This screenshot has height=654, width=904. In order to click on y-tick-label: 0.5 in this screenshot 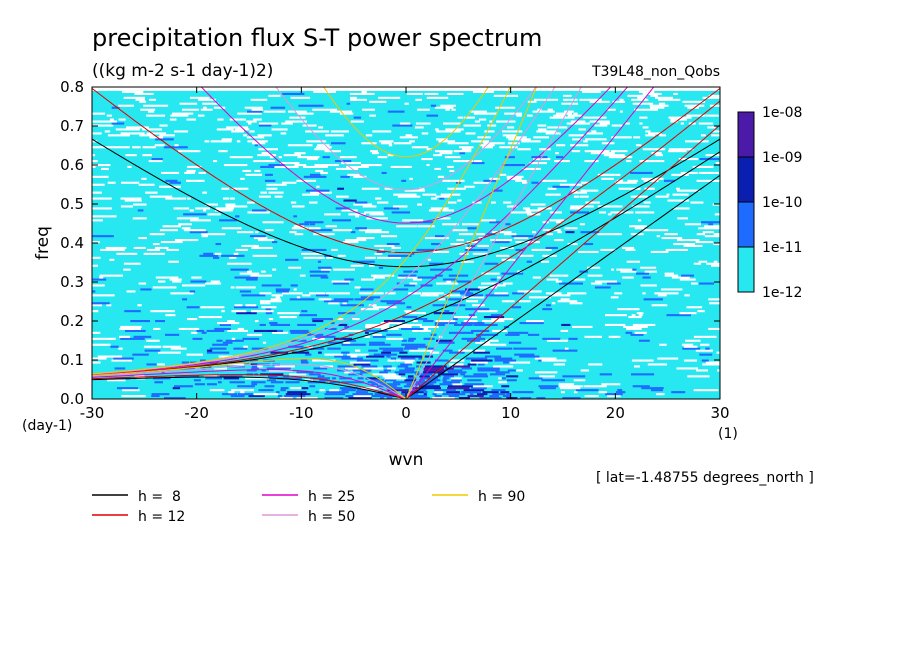, I will do `click(72, 204)`.